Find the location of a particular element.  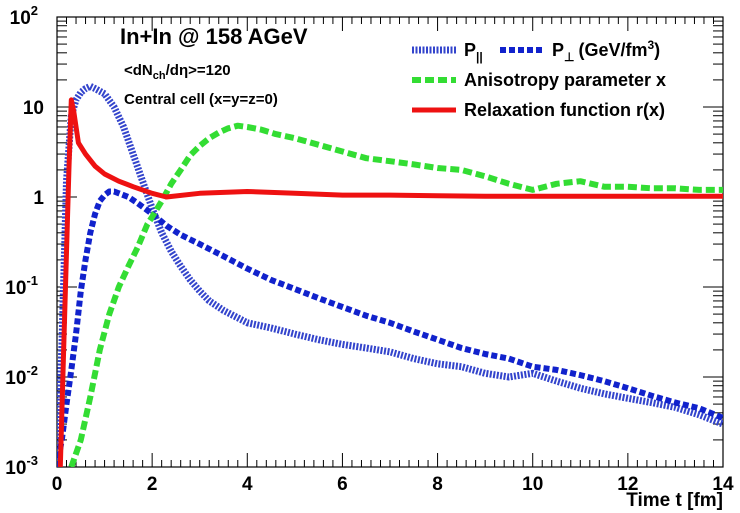

legend-label-anisotropy: Anisotropy parameter x is located at coordinates (565, 80).